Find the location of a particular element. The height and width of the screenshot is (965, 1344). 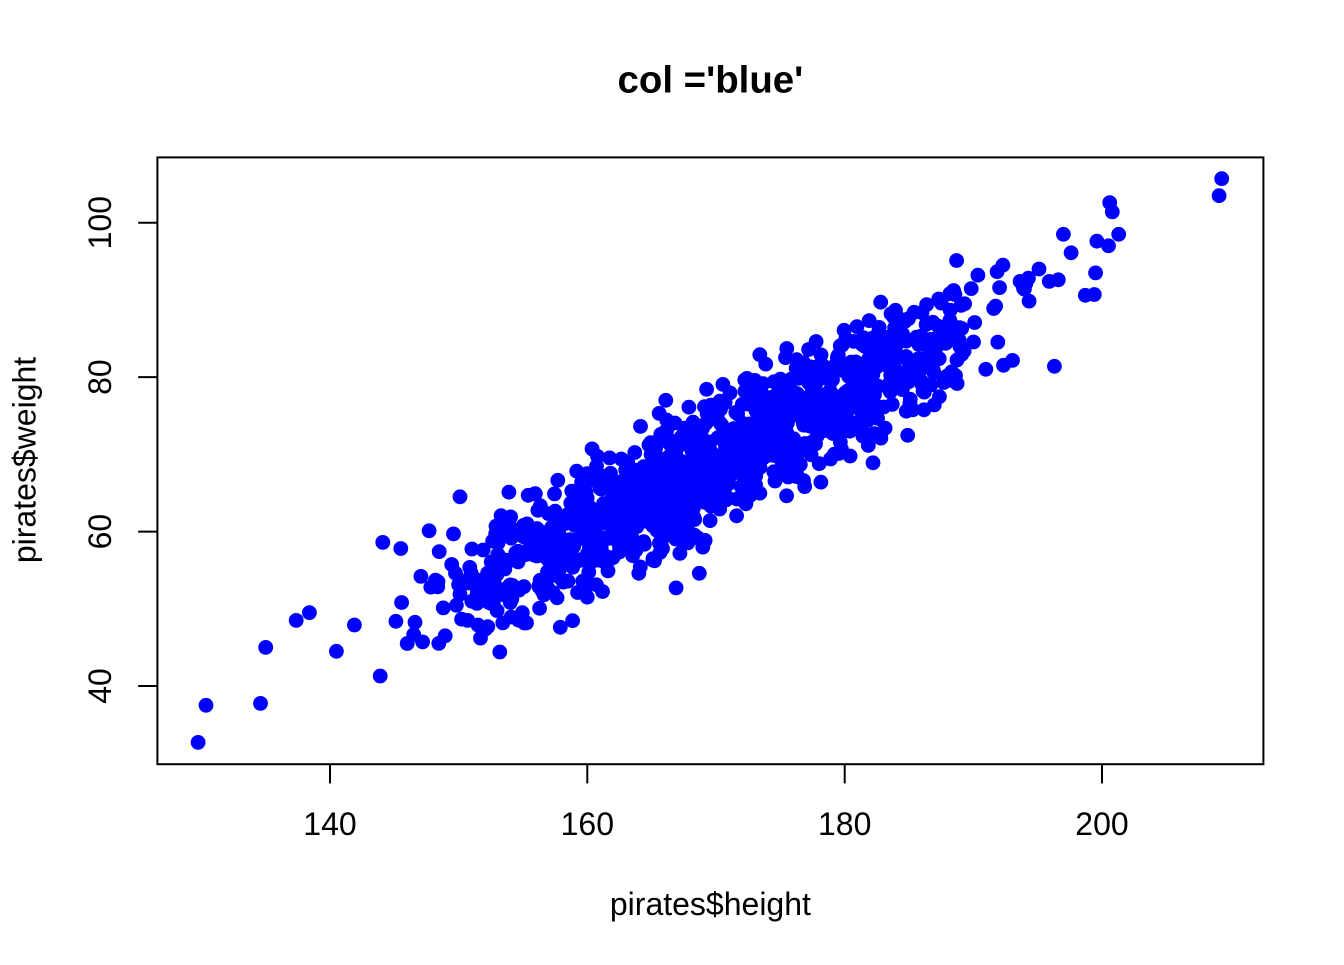

svg-text: 80 is located at coordinates (100, 377).